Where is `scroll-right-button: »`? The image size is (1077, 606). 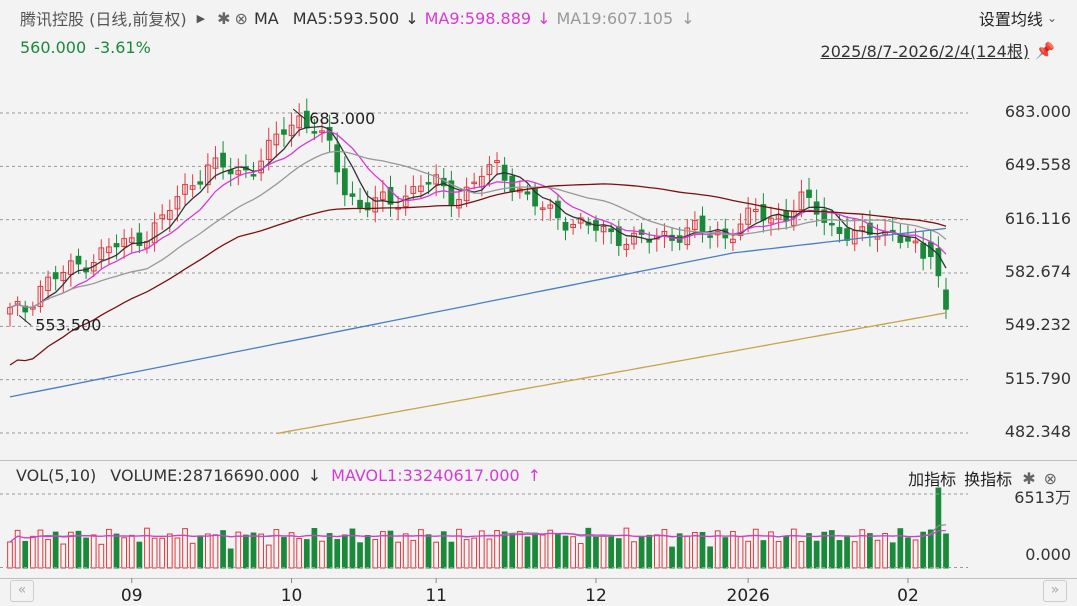 scroll-right-button: » is located at coordinates (1055, 591).